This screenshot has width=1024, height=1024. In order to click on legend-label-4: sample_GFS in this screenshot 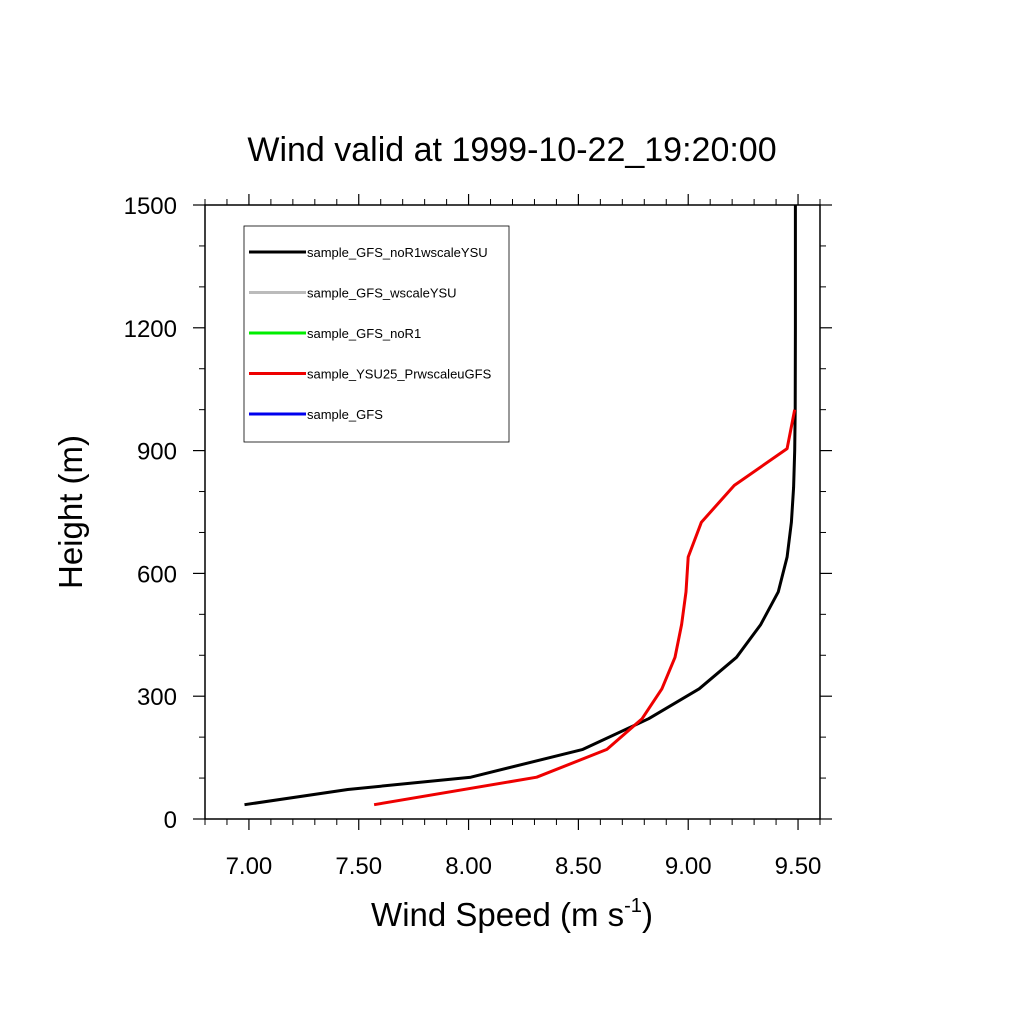, I will do `click(345, 414)`.